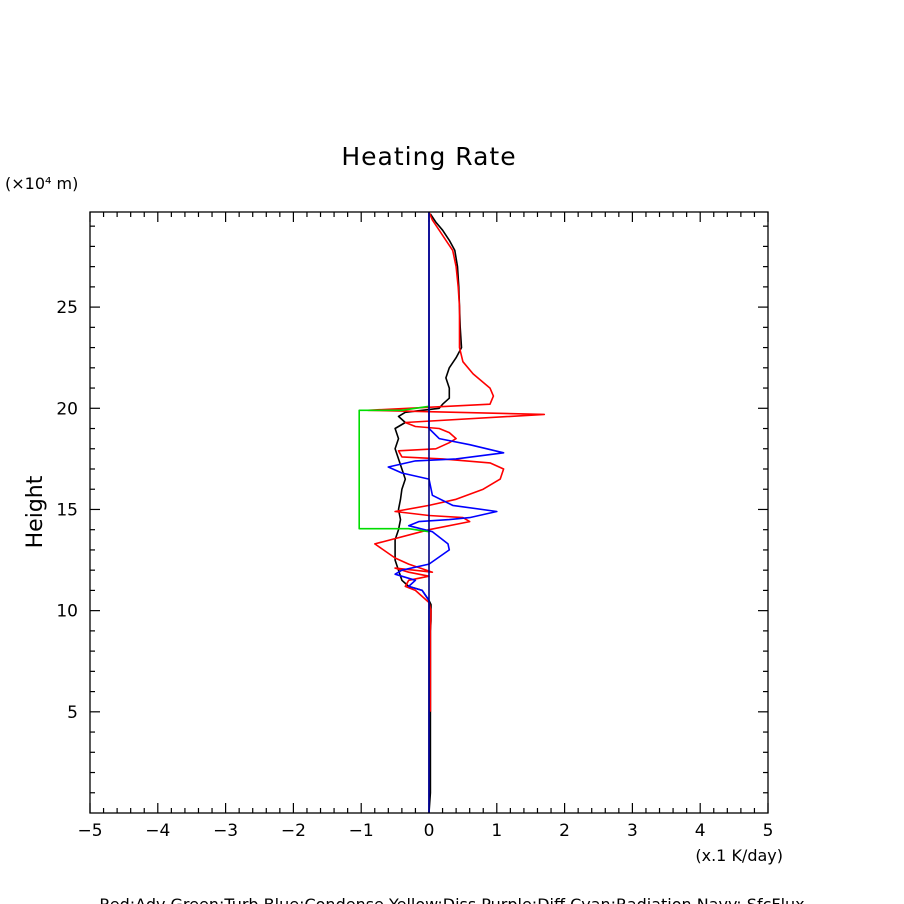 The height and width of the screenshot is (904, 904). What do you see at coordinates (768, 831) in the screenshot?
I see `x-tick-label: 5` at bounding box center [768, 831].